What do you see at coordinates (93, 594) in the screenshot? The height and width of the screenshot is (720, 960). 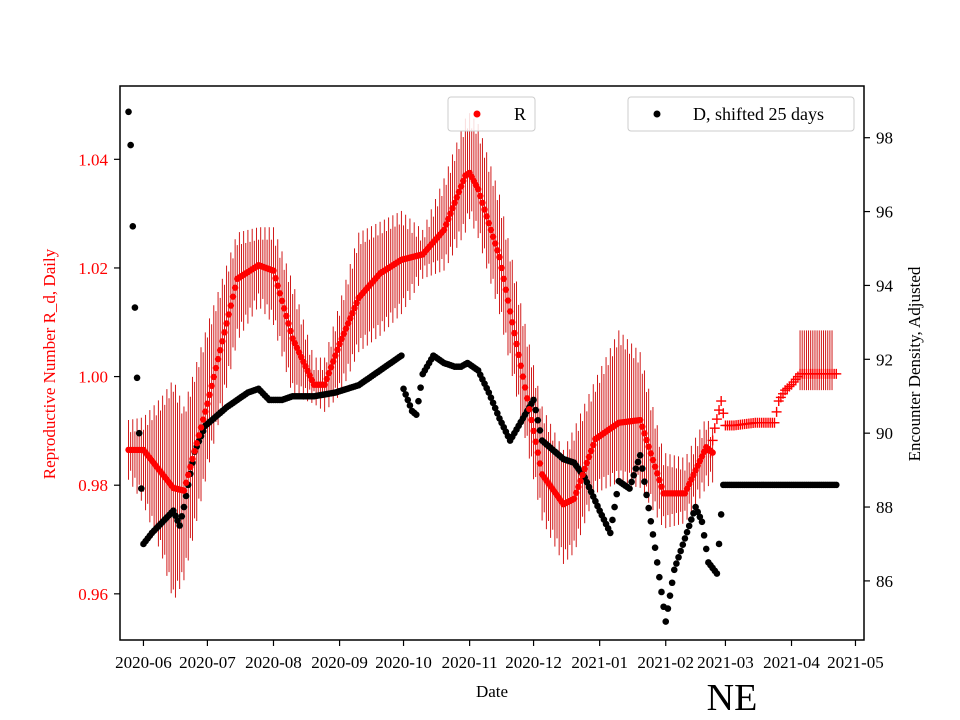 I see `left-y-tick-label: 0.96` at bounding box center [93, 594].